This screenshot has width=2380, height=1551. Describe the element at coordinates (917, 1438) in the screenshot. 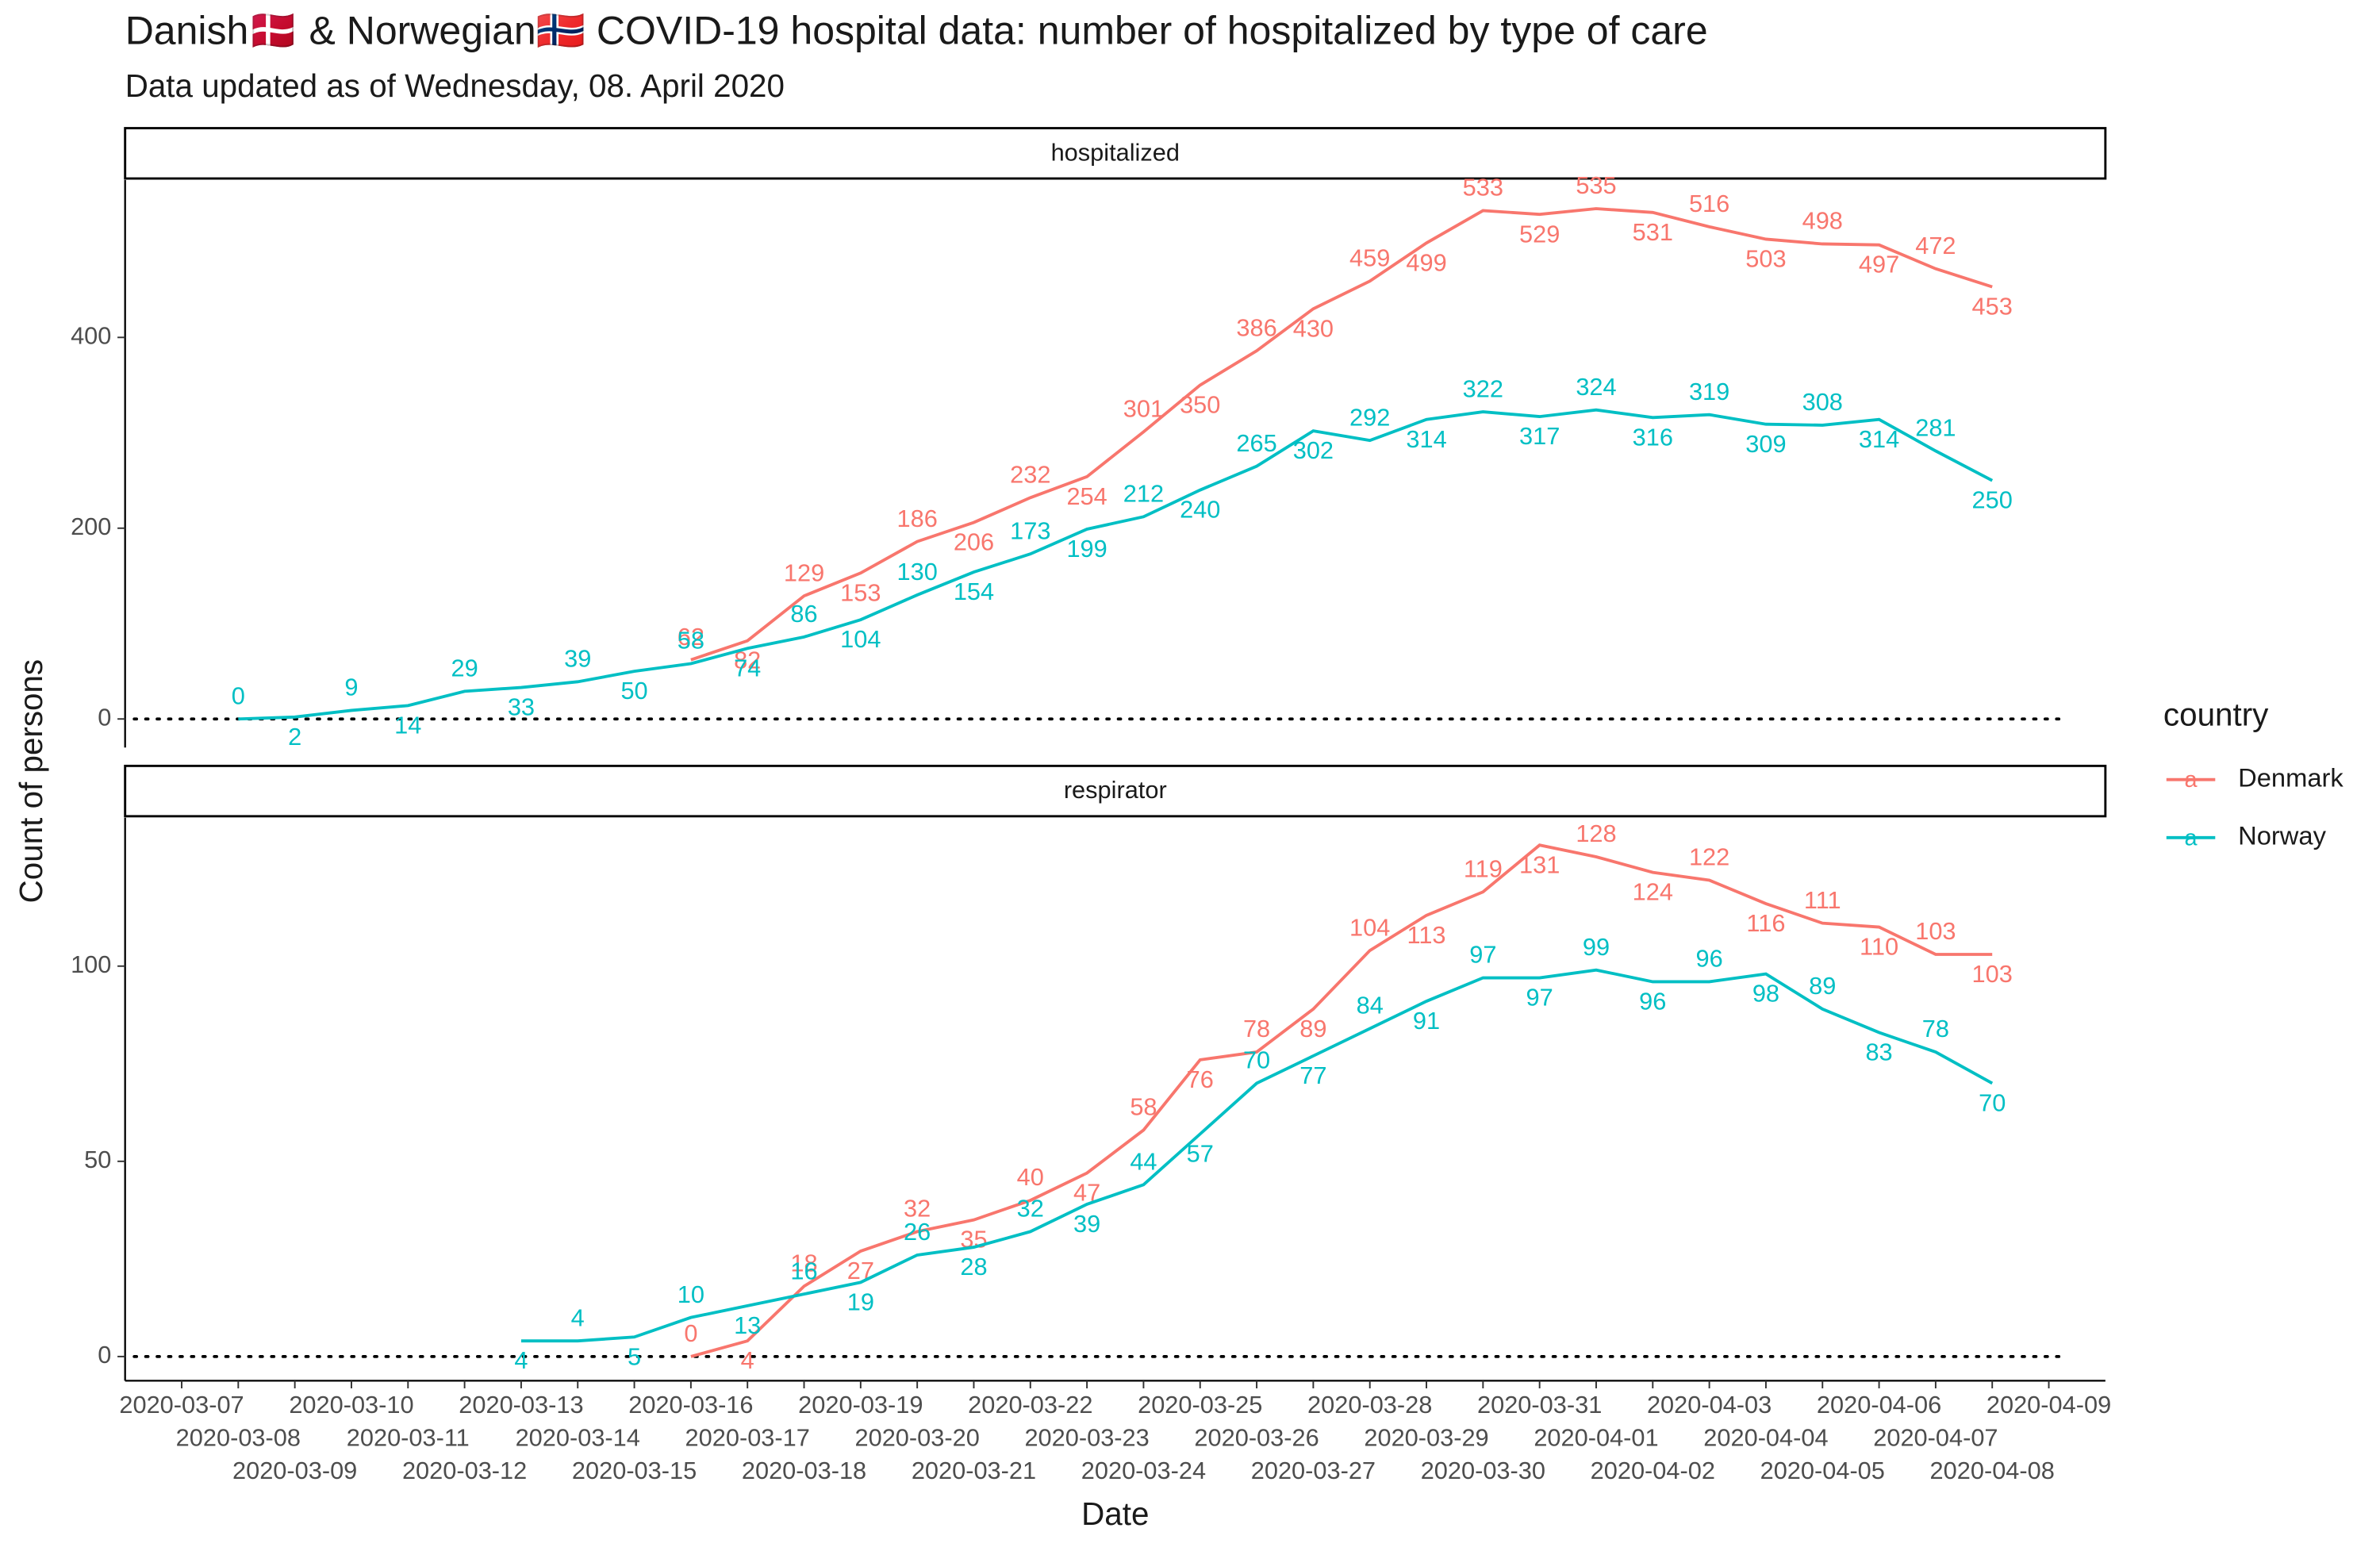

I see `x-tick-label: 2020-03-20` at that location.